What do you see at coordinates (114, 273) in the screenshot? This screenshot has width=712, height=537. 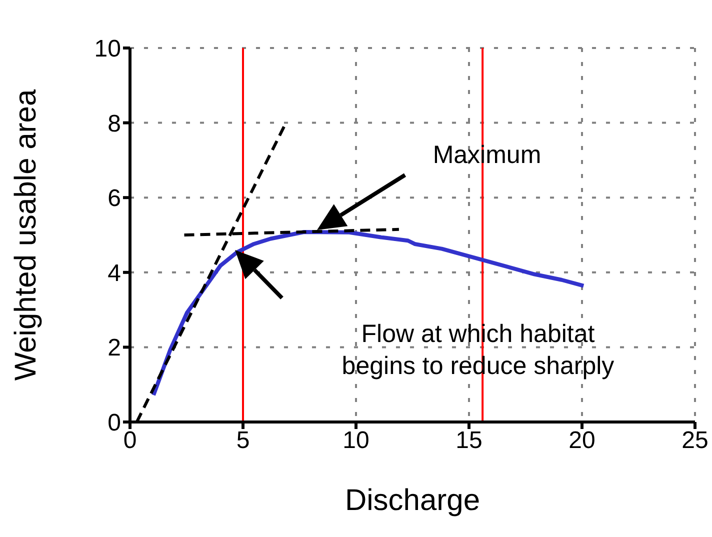 I see `y-tick-label: 4` at bounding box center [114, 273].